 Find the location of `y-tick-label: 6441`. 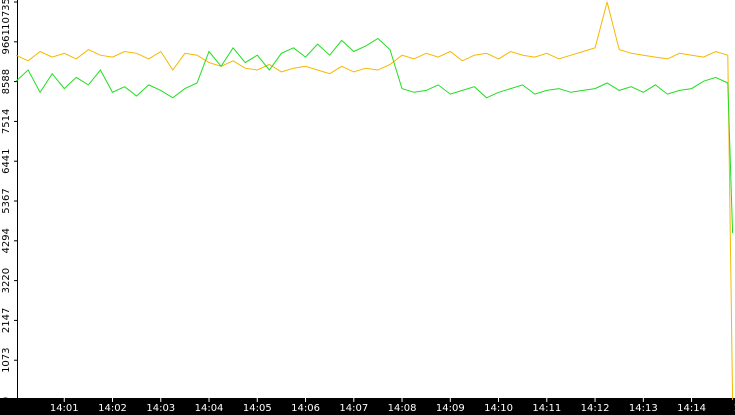

y-tick-label: 6441 is located at coordinates (6, 160).